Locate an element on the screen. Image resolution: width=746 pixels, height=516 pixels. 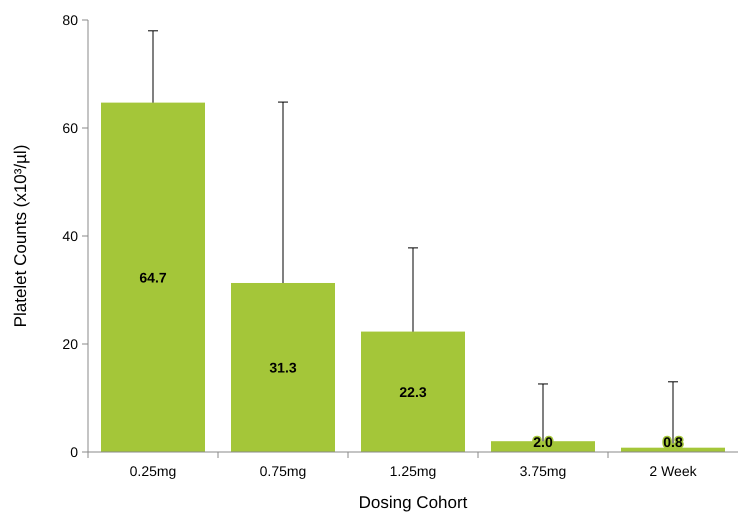
y-tick-label: 80 is located at coordinates (70, 20).